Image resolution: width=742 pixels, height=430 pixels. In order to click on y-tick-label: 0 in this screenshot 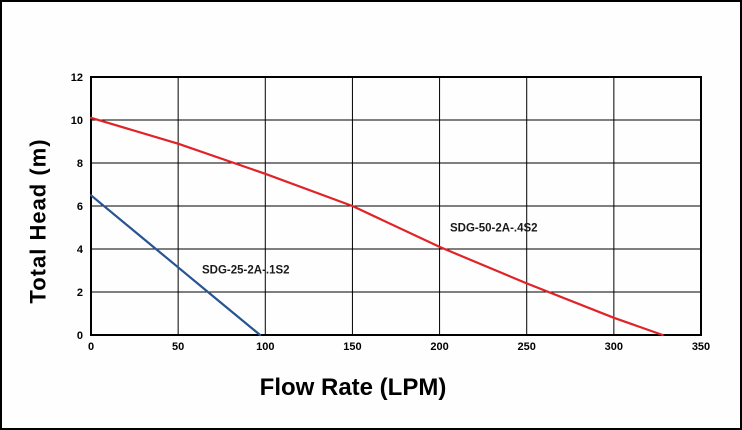, I will do `click(80, 336)`.